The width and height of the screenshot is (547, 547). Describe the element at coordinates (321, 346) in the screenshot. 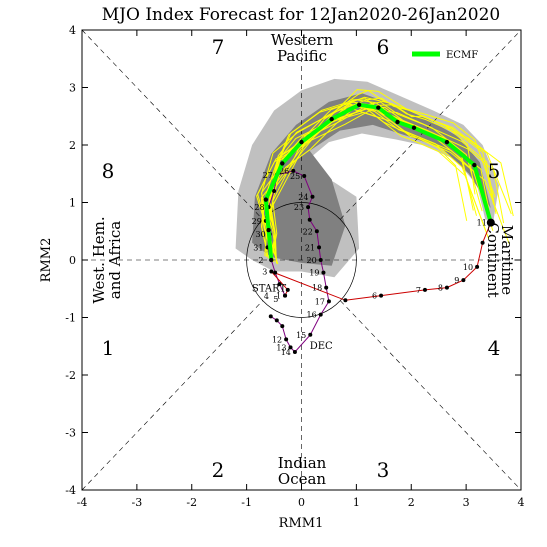

I see `dec-label: DEC` at that location.